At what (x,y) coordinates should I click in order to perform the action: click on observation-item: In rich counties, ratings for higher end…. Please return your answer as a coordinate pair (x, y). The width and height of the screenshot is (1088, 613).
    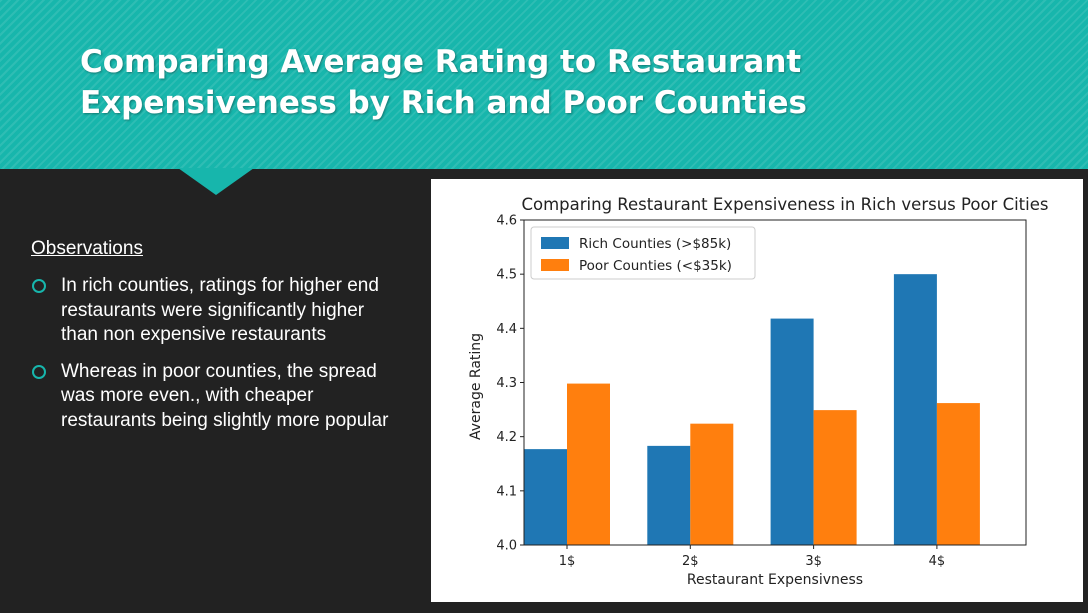
    Looking at the image, I should click on (216, 311).